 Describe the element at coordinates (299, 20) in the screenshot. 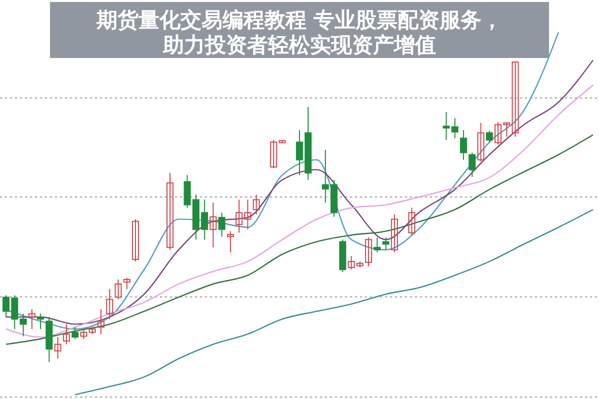

I see `chart-title: 期货量化交易编程教程 专业股票配资服务，` at that location.